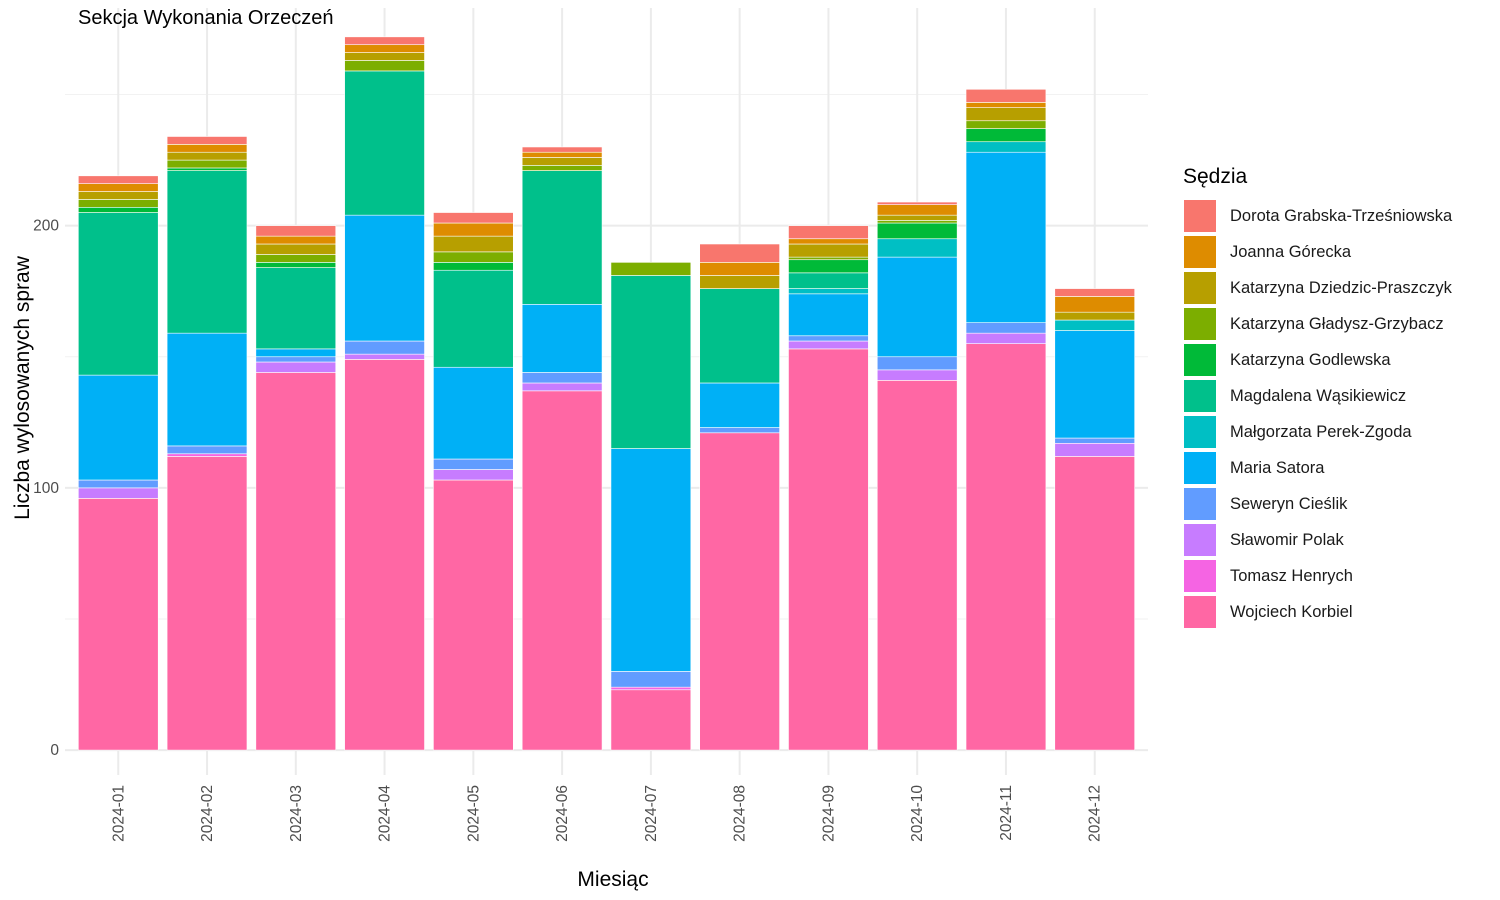  Describe the element at coordinates (651, 813) in the screenshot. I see `x-tick-label: 2024-07` at that location.